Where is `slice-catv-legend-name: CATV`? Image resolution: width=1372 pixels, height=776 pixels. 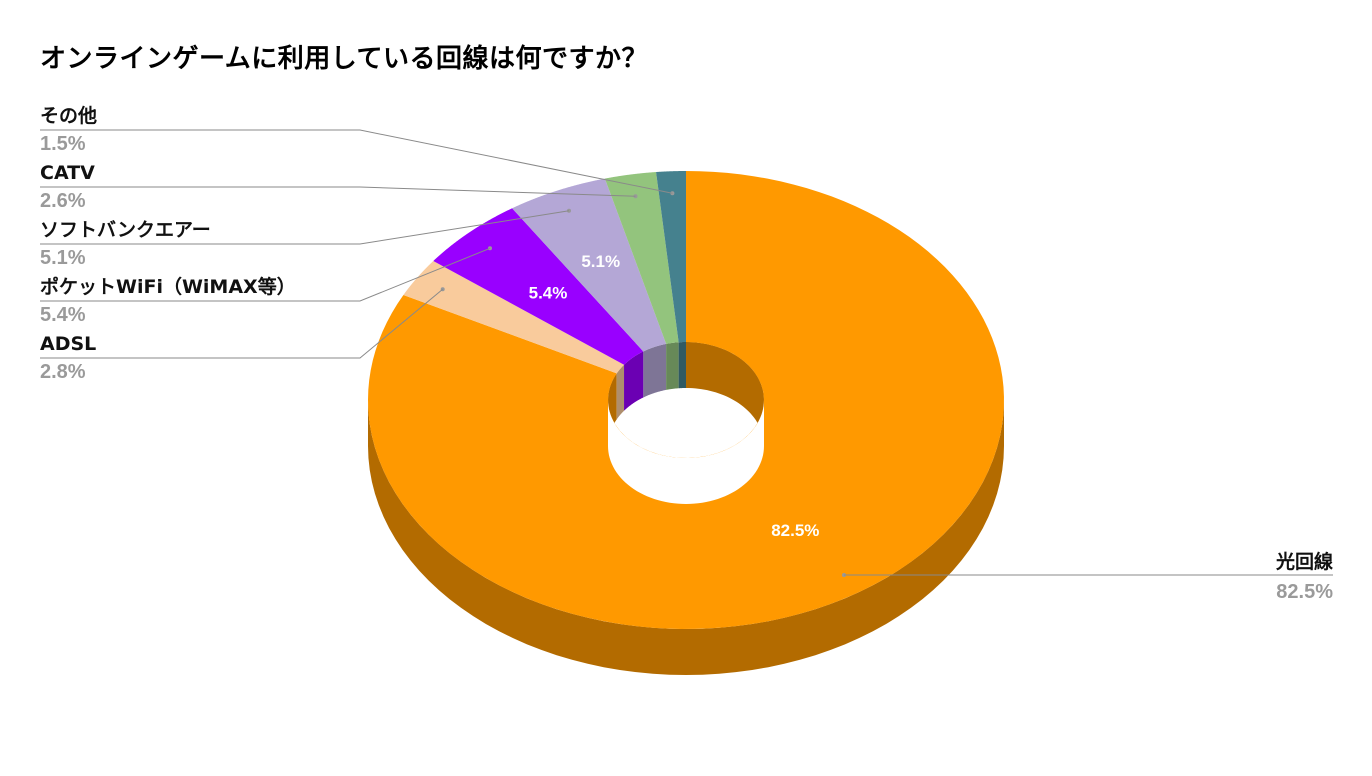
slice-catv-legend-name: CATV is located at coordinates (67, 173).